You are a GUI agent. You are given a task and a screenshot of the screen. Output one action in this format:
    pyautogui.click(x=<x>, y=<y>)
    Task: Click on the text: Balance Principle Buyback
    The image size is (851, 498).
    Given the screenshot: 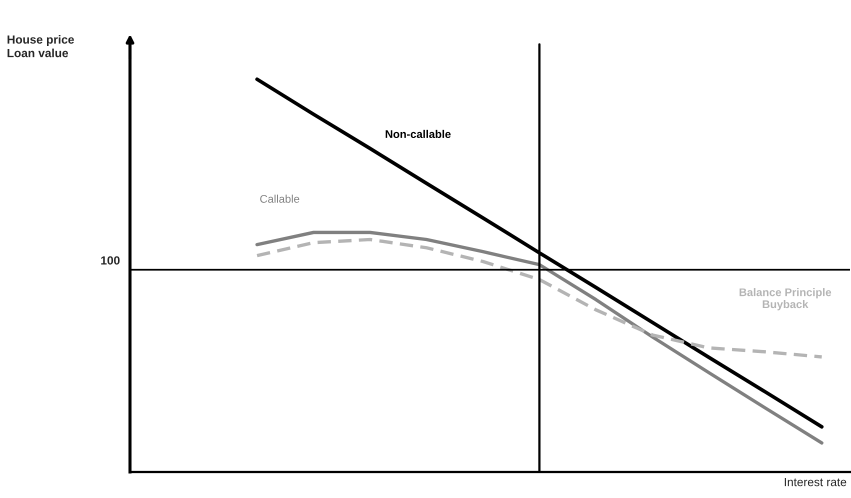 What is the action you would take?
    pyautogui.click(x=786, y=299)
    